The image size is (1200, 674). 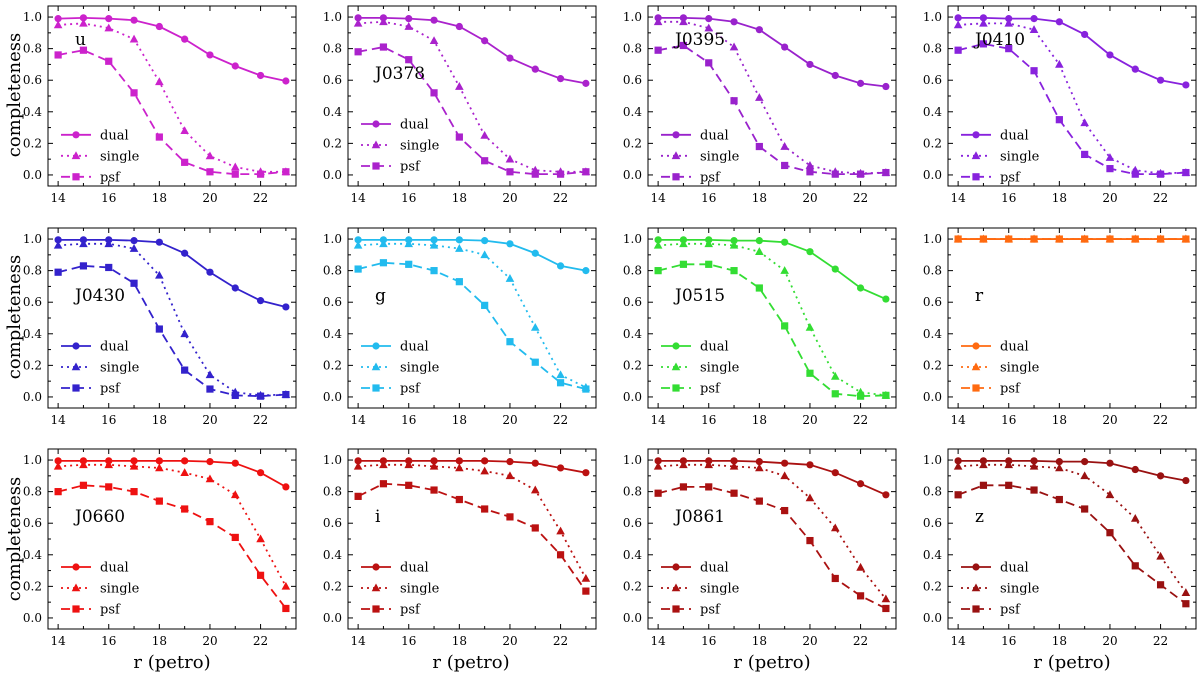 I want to click on y-tick-label: 1.0, so click(x=332, y=17).